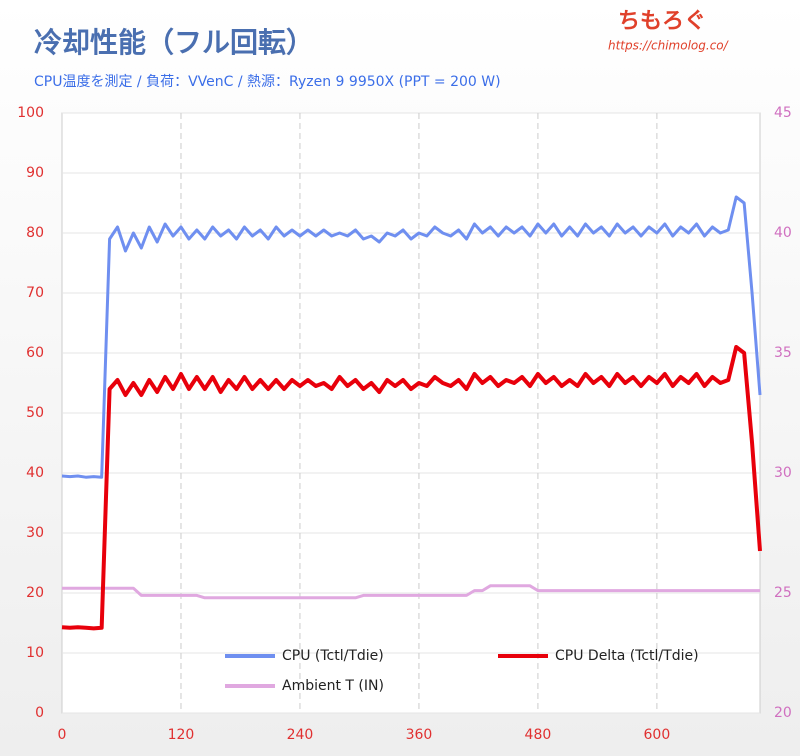 Image resolution: width=800 pixels, height=756 pixels. Describe the element at coordinates (783, 713) in the screenshot. I see `y2-tick-label: 20` at that location.